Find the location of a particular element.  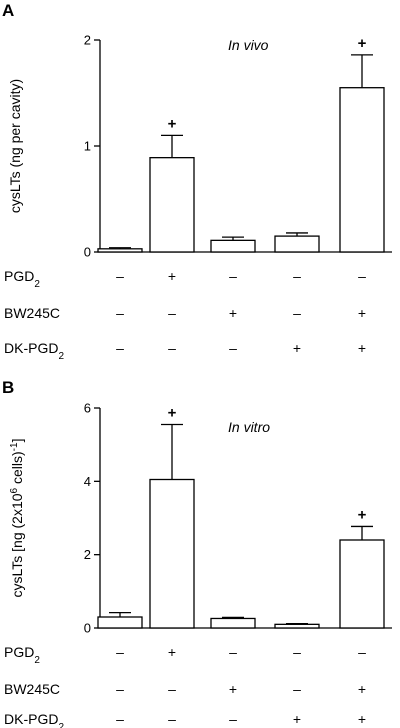

panel-annotation: In vivo is located at coordinates (248, 45).